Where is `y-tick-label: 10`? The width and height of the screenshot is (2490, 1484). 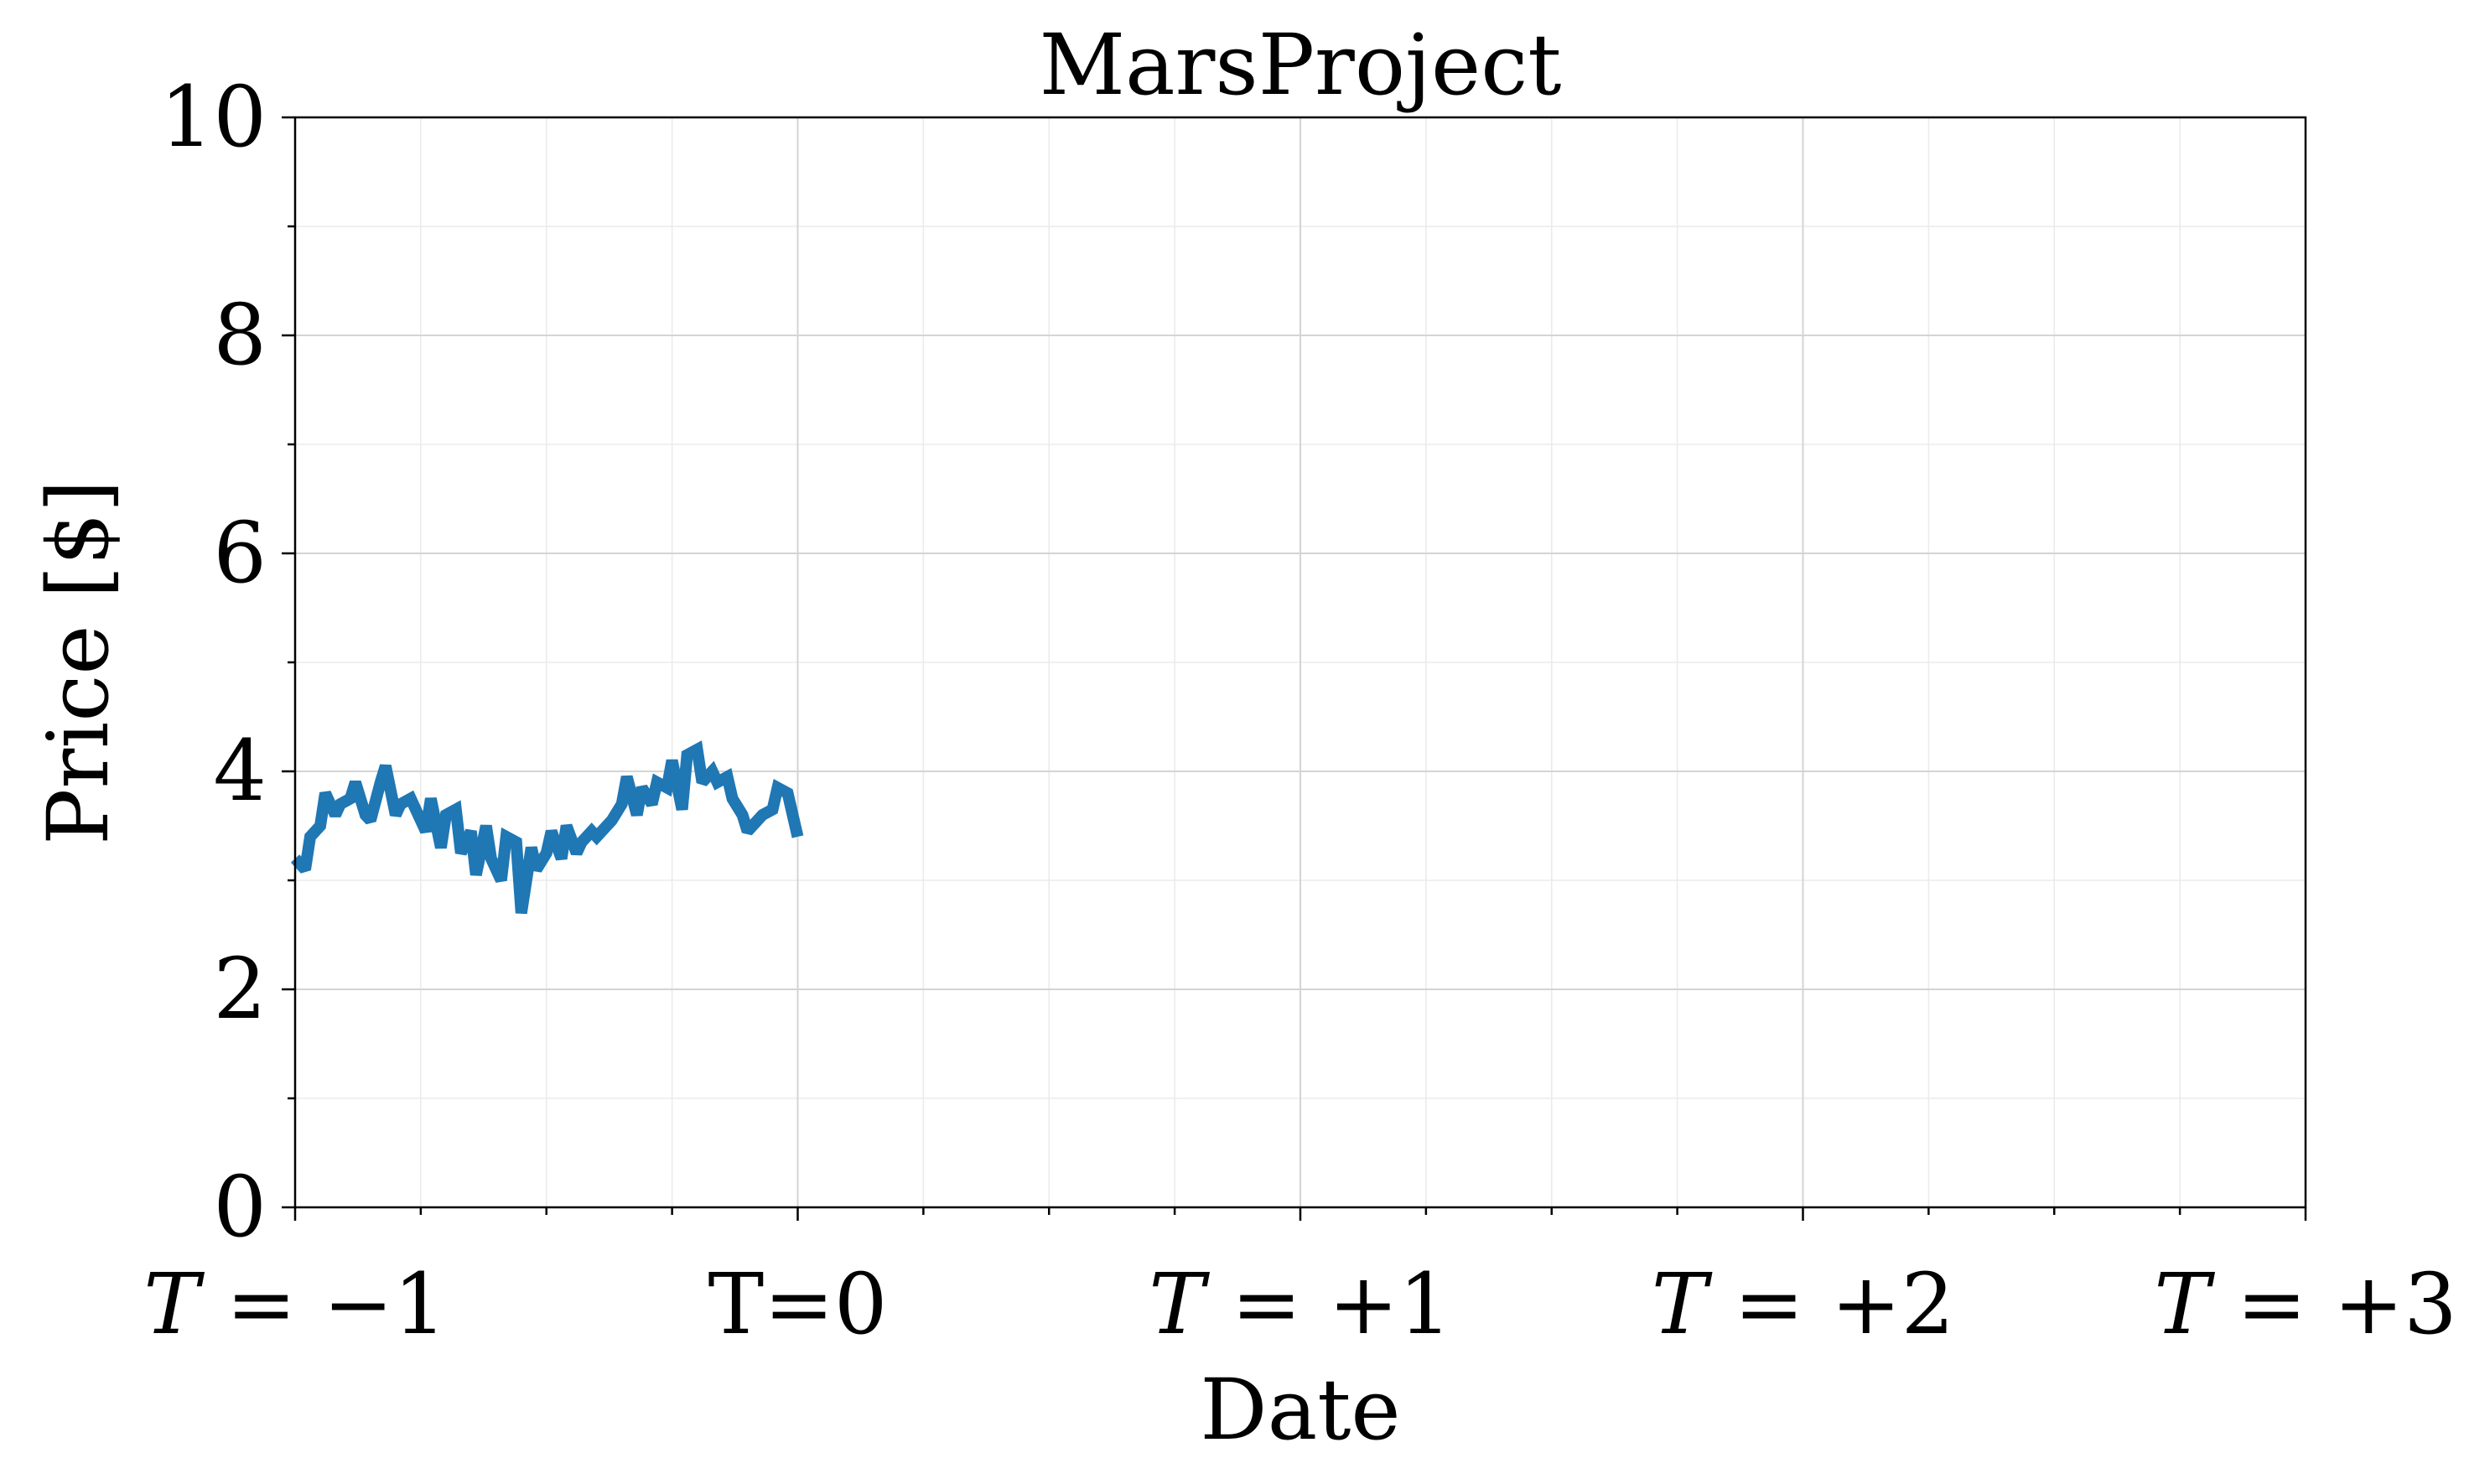 y-tick-label: 10 is located at coordinates (213, 117).